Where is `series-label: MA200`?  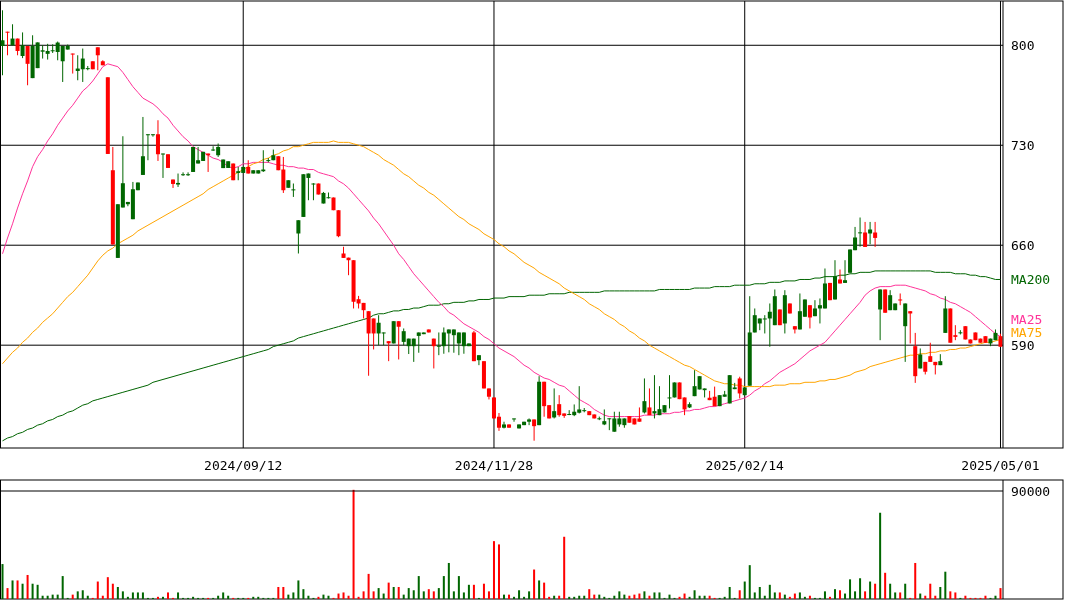 series-label: MA200 is located at coordinates (1031, 279).